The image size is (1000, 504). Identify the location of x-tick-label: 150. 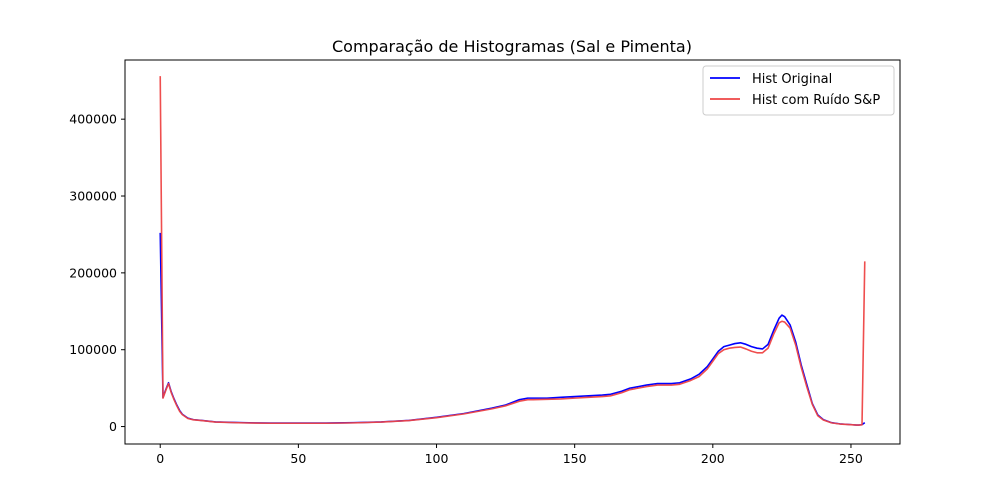
(575, 458).